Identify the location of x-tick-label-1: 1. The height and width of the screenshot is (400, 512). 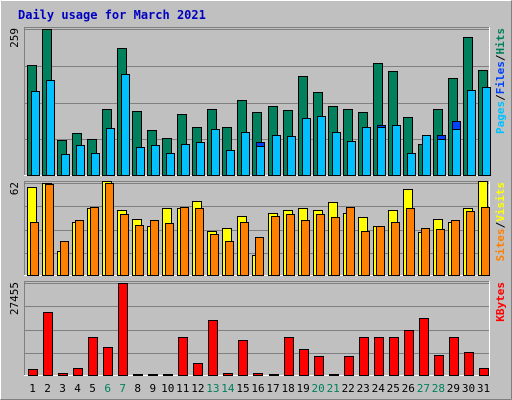
(32, 388).